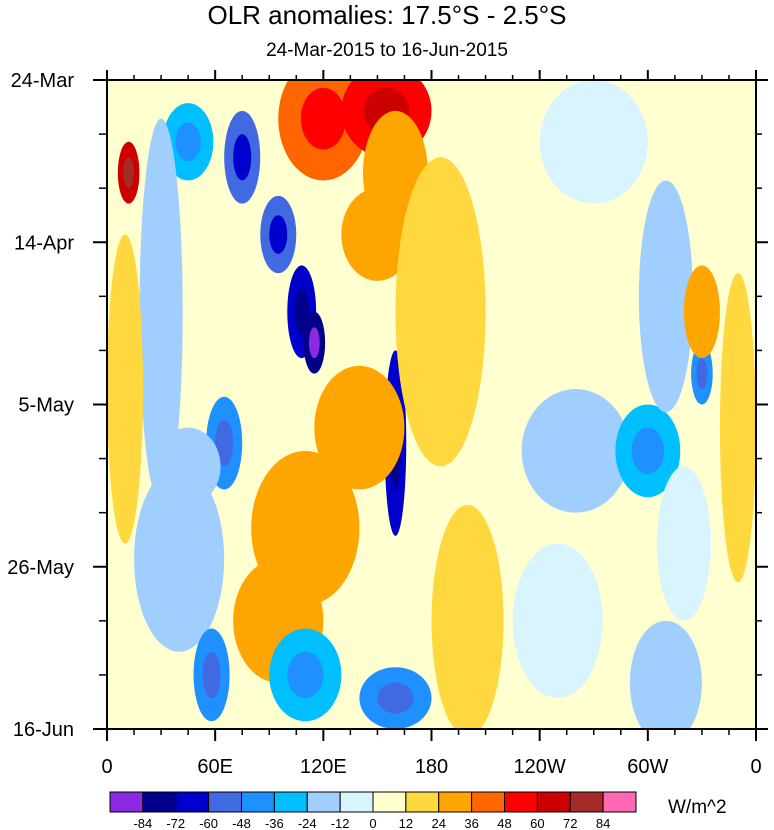 This screenshot has width=774, height=830. I want to click on colorbar-label: 36, so click(471, 823).